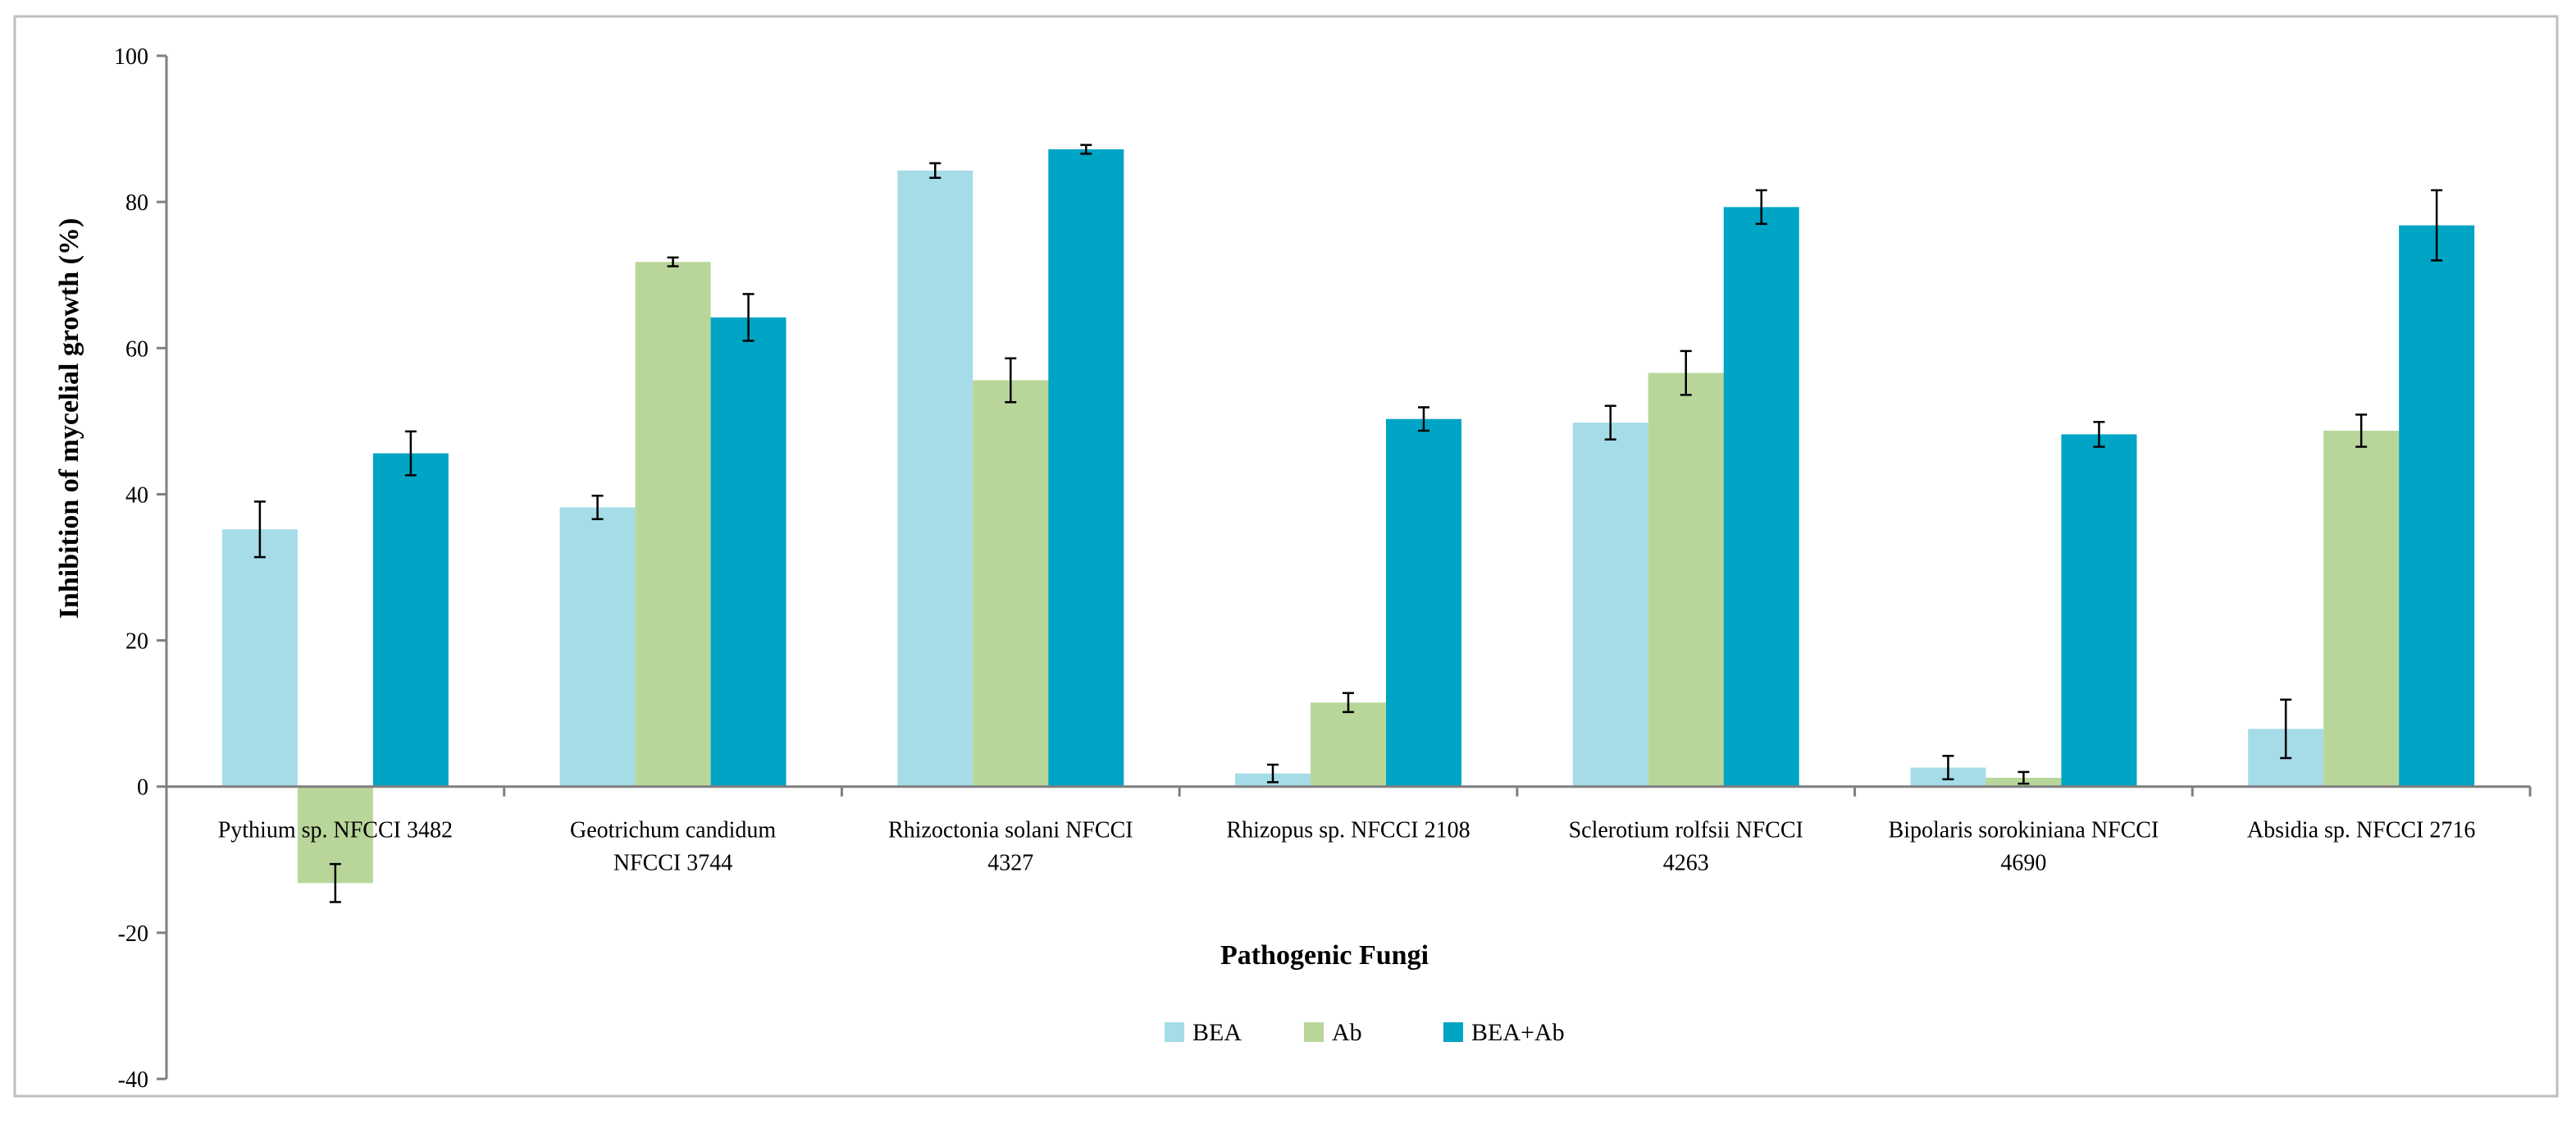 Image resolution: width=2576 pixels, height=1147 pixels. I want to click on y-tick-label: 0, so click(142, 788).